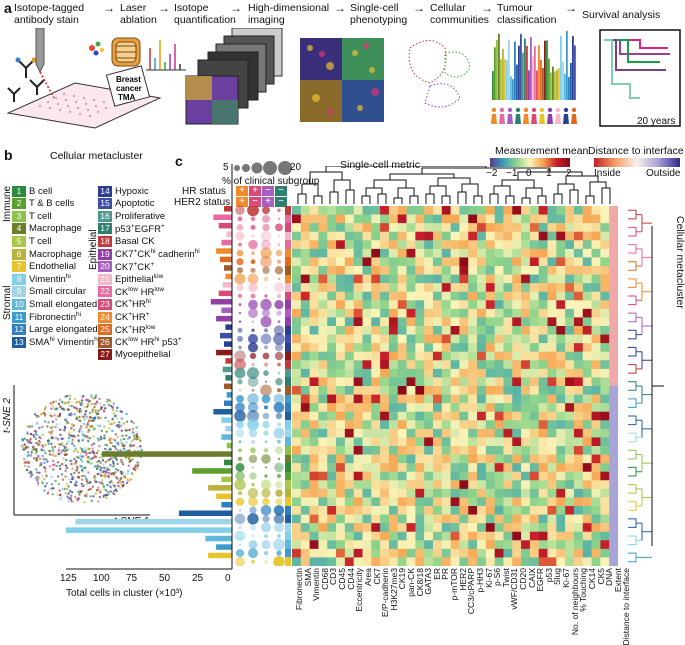 The image size is (685, 645). What do you see at coordinates (379, 14) in the screenshot?
I see `step-label-single-cell-phenotyping: Single-cell phenotyping` at bounding box center [379, 14].